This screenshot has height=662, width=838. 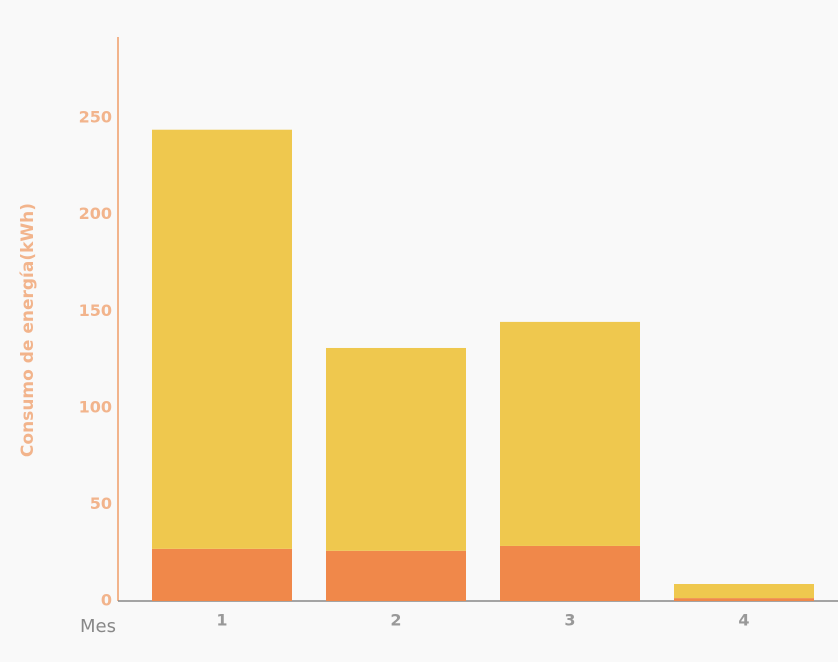 I want to click on y-tick-label: 200, so click(x=95, y=213).